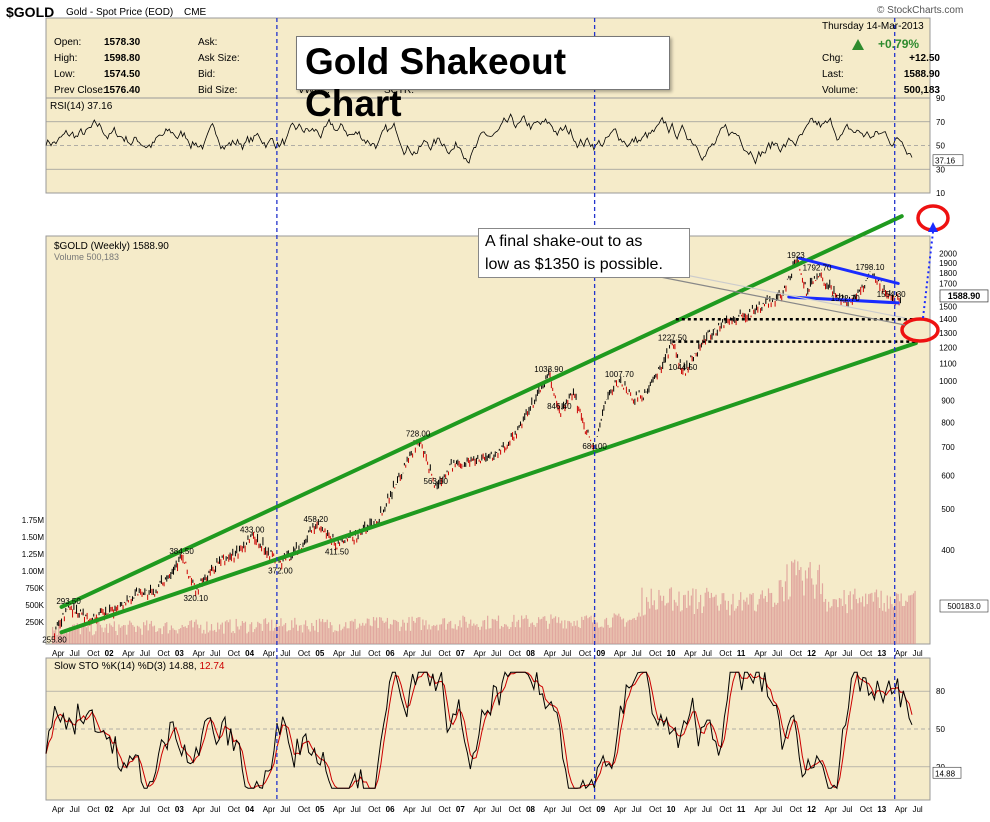 This screenshot has height=822, width=990. I want to click on x-tick-bottom-24: Apr, so click(479, 809).